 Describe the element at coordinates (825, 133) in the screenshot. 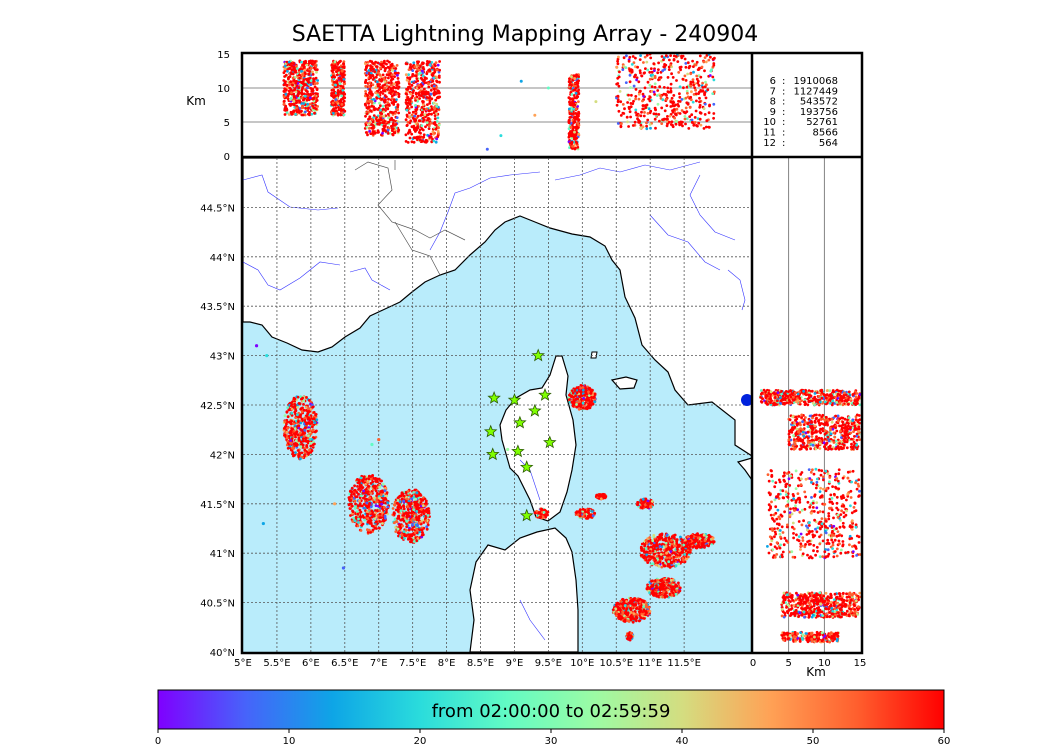

I see `station-count: 8566` at that location.